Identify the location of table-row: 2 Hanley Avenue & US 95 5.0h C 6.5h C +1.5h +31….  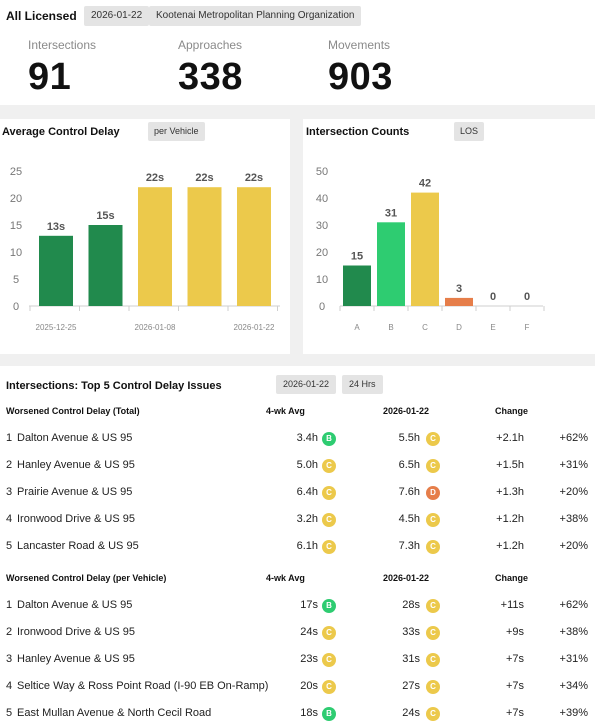
(297, 466).